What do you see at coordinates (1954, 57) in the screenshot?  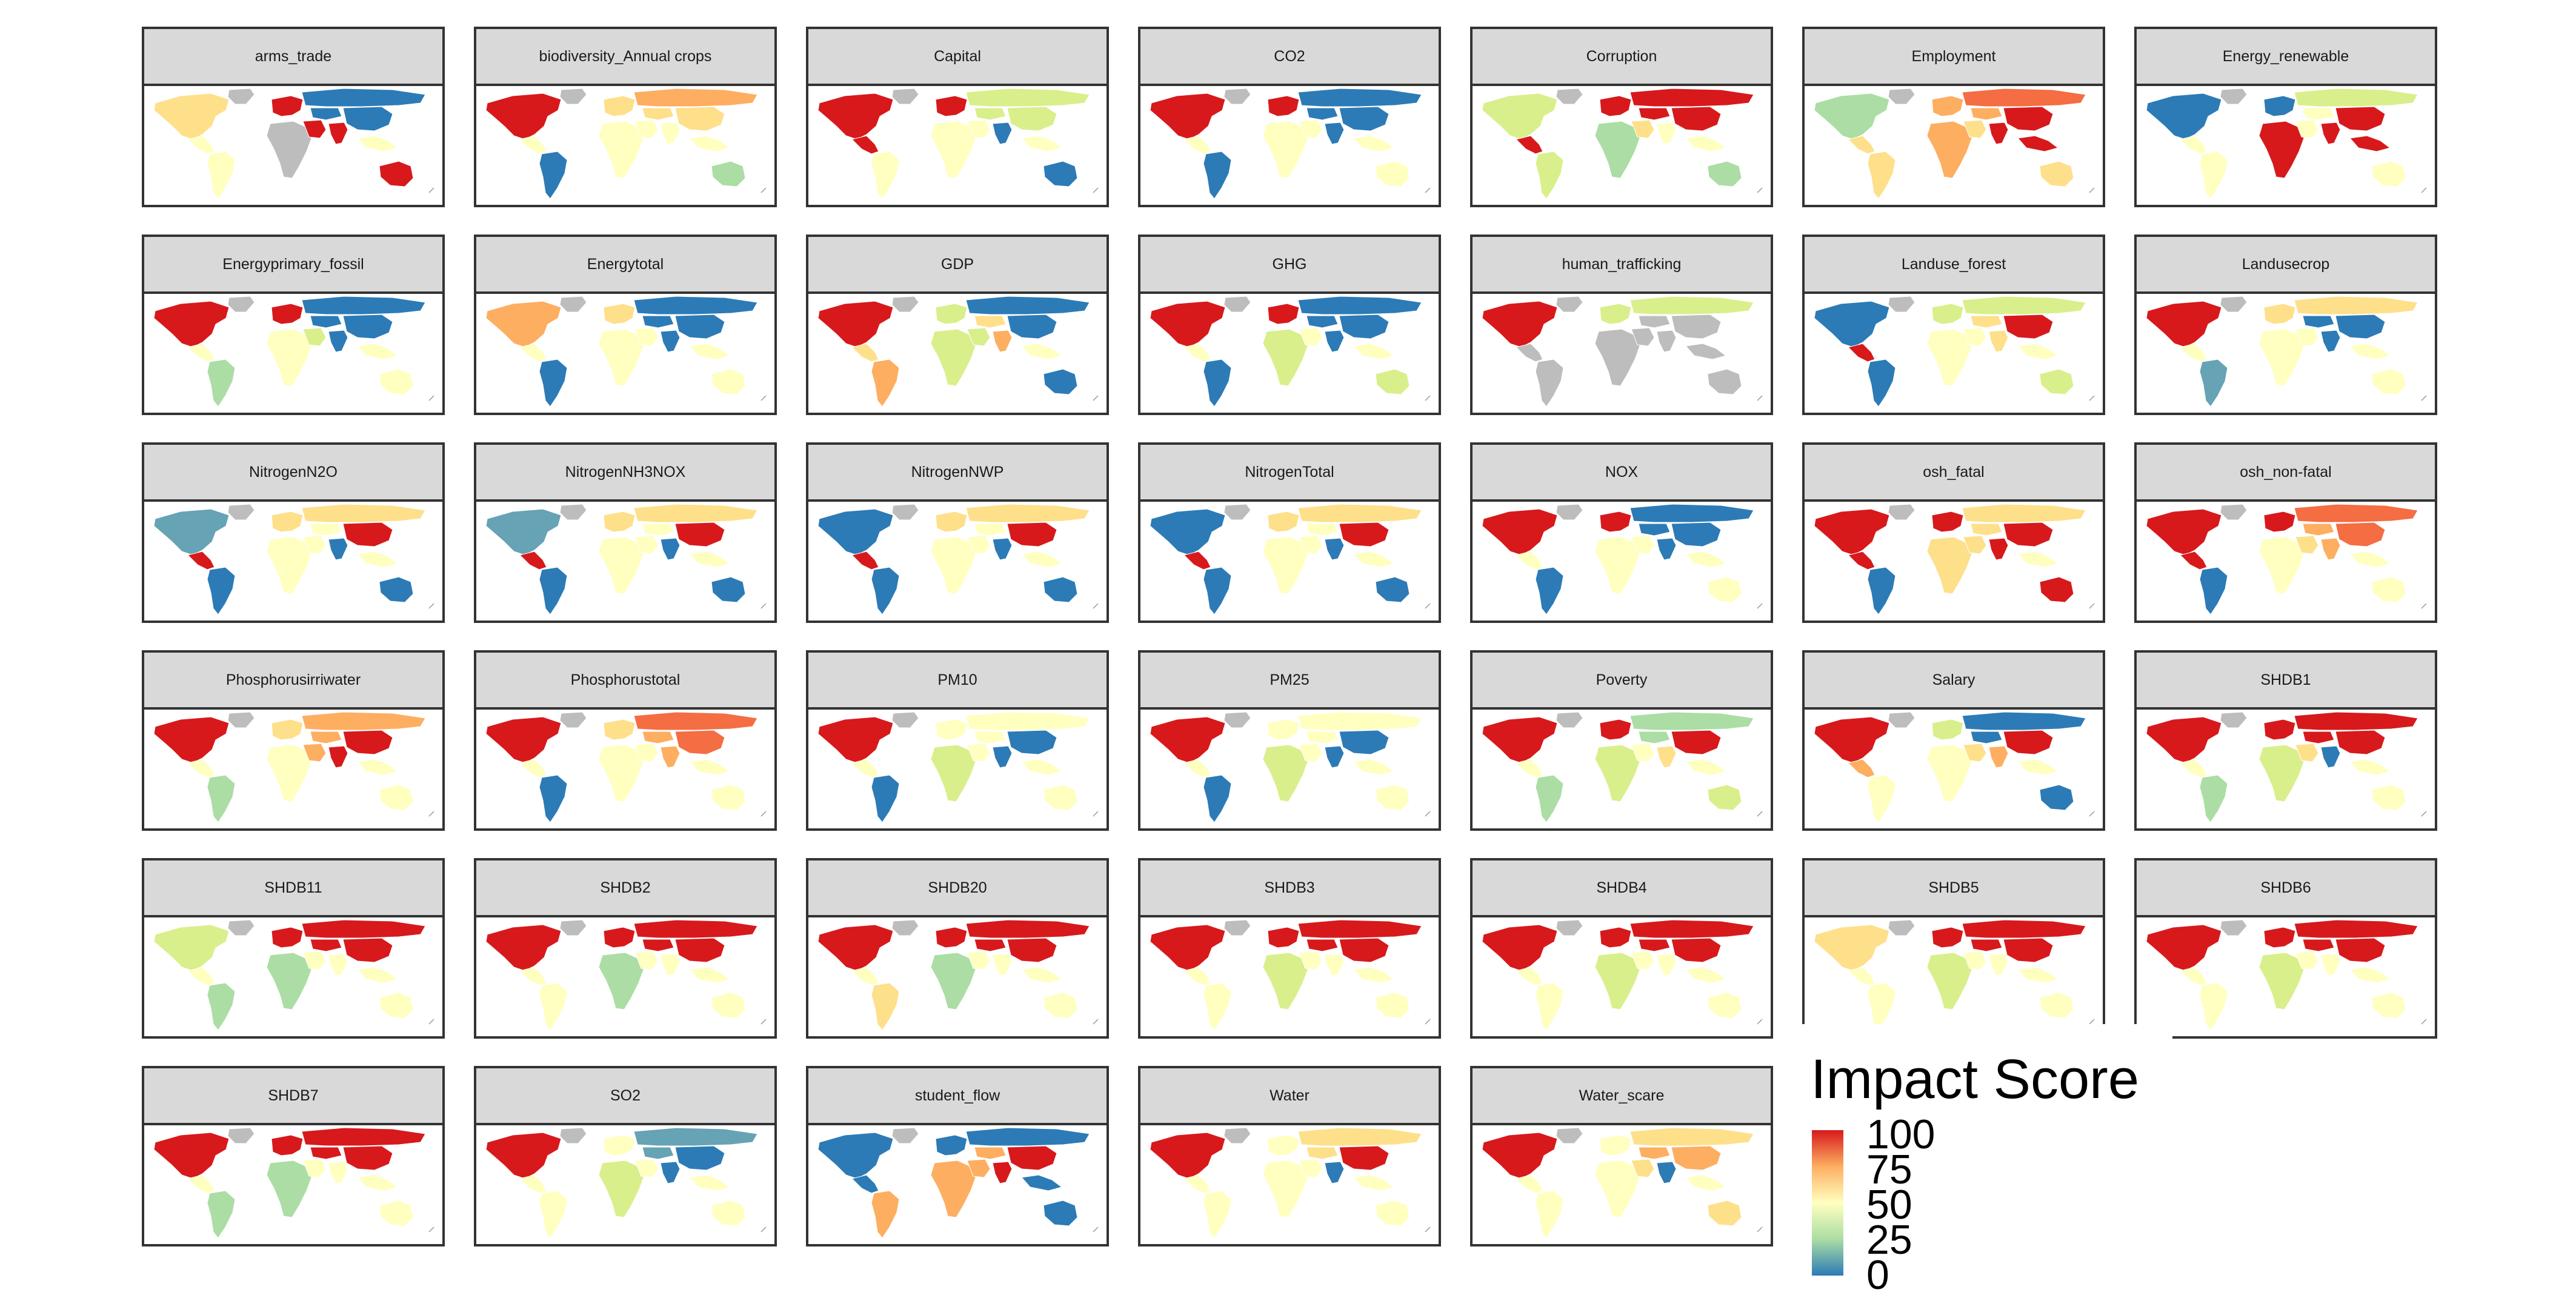 I see `panel-title: Employment` at bounding box center [1954, 57].